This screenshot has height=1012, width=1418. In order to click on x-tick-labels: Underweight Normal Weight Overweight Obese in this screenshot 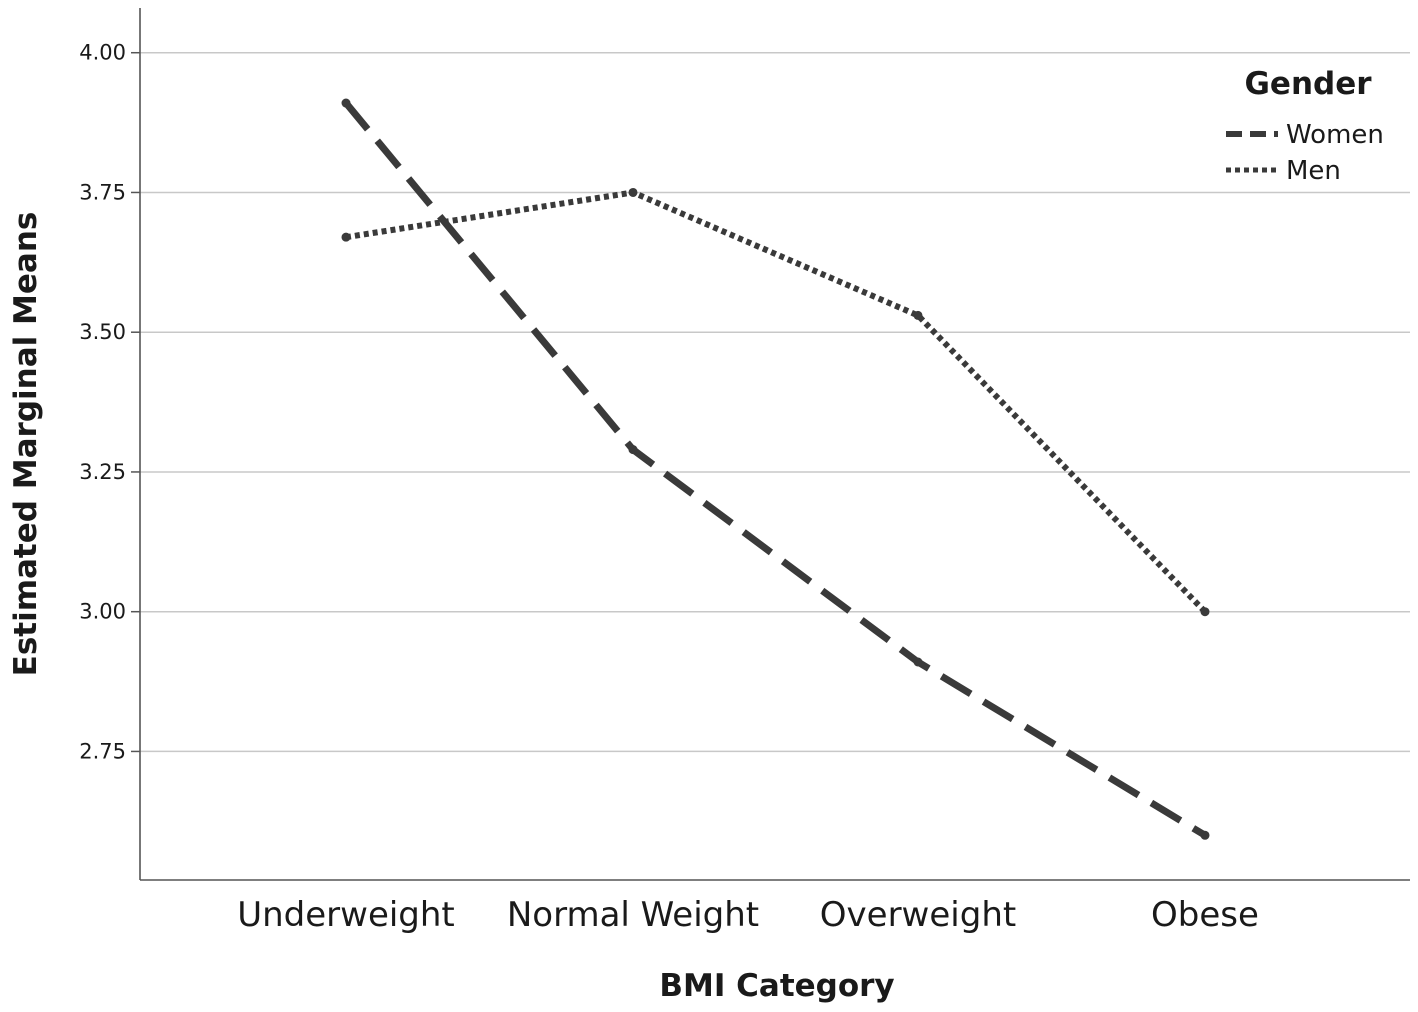, I will do `click(748, 915)`.